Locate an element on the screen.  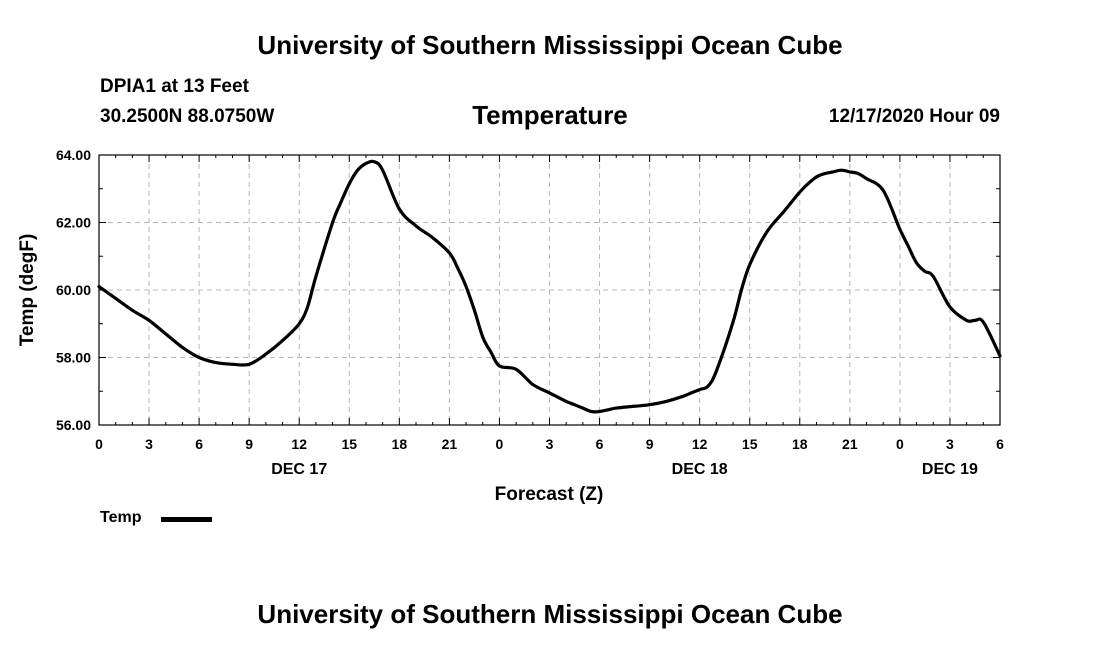
legend-line-swatch is located at coordinates (186, 519).